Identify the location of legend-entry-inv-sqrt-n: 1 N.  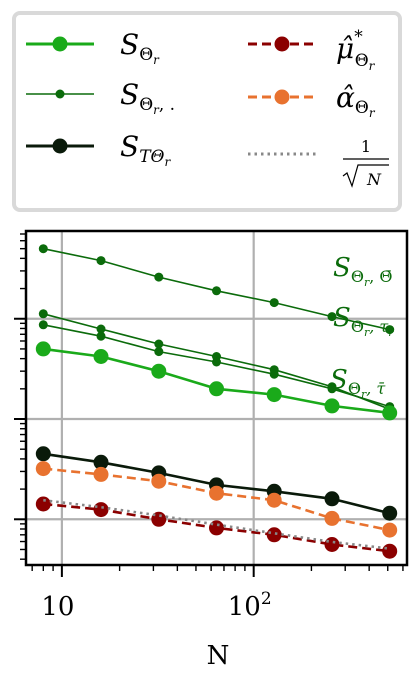
(318, 163).